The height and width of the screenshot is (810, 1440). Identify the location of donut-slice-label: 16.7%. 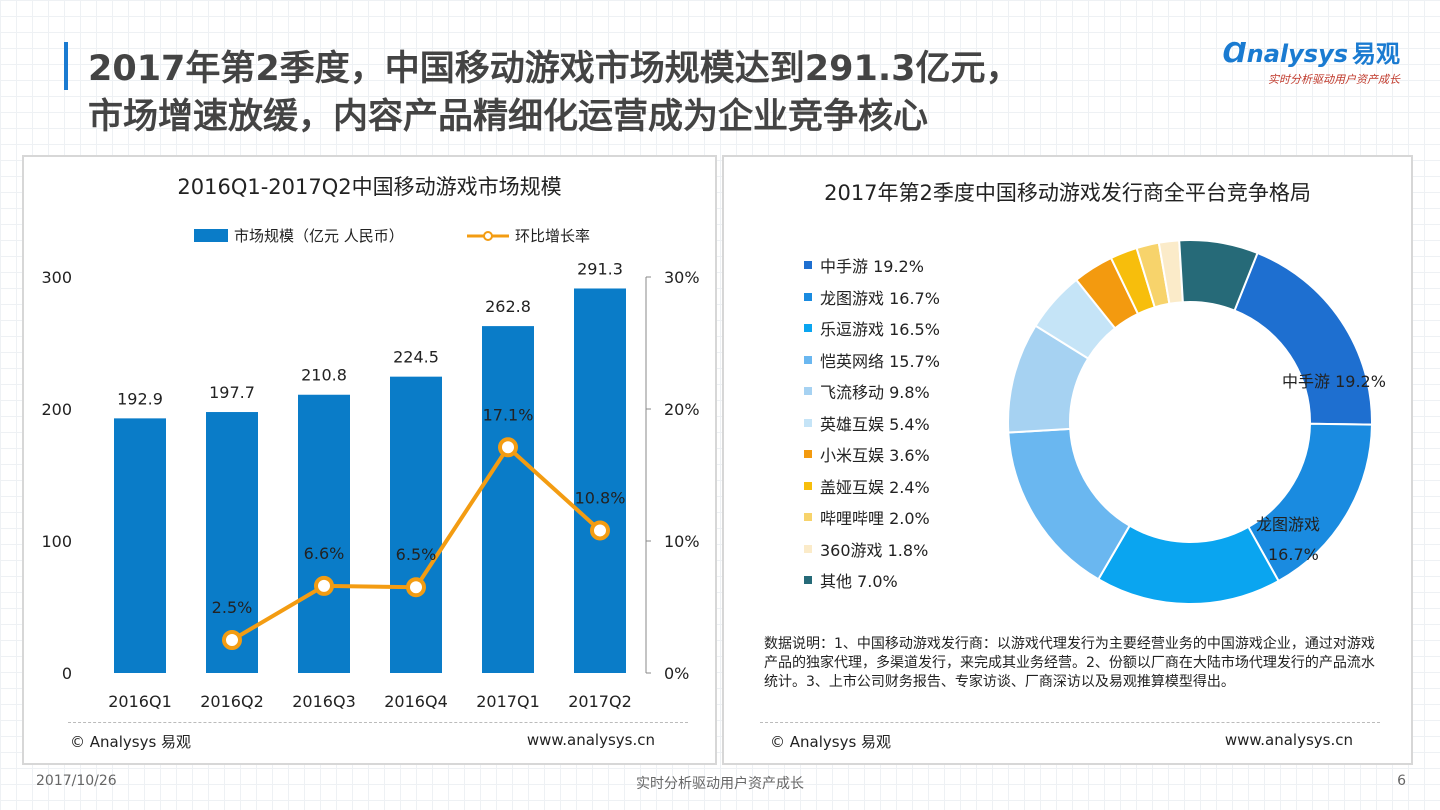
(1293, 554).